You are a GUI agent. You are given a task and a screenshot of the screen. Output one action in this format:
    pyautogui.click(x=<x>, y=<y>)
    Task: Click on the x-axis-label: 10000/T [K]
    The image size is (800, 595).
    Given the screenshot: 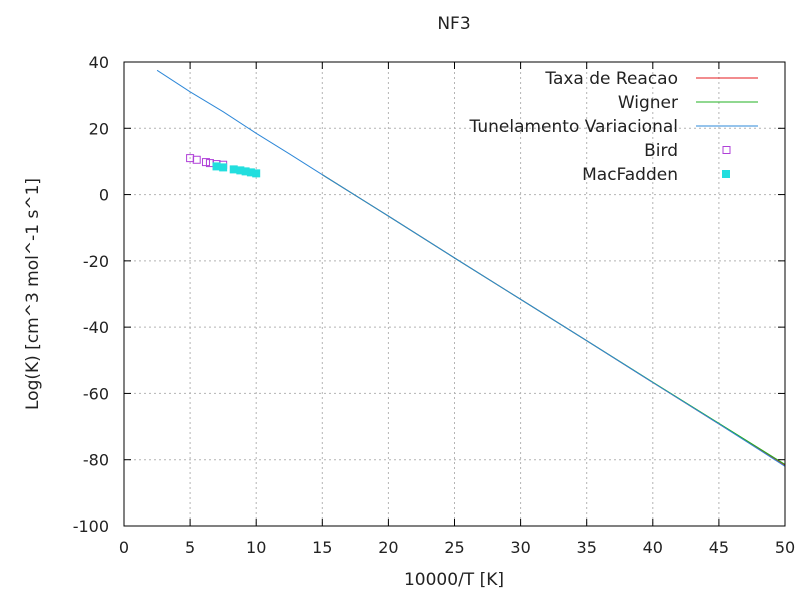 What is the action you would take?
    pyautogui.click(x=454, y=580)
    